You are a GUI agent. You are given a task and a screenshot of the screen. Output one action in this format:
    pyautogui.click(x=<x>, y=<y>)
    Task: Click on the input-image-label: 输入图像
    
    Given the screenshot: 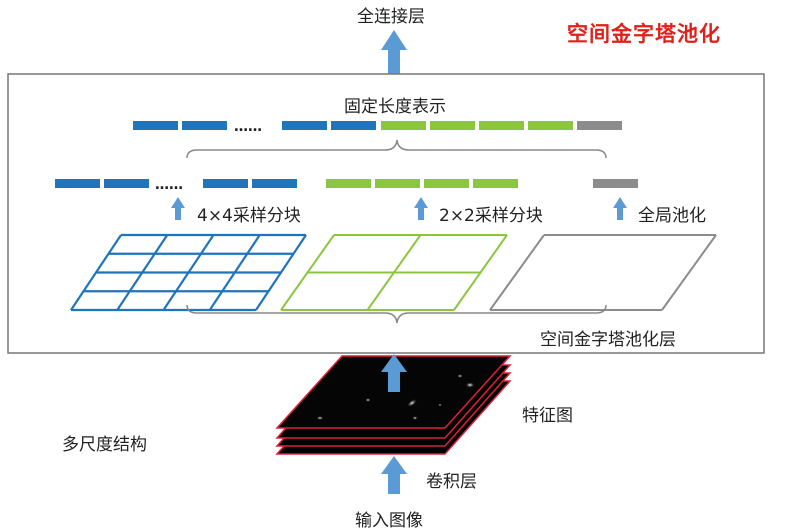 What is the action you would take?
    pyautogui.click(x=389, y=521)
    